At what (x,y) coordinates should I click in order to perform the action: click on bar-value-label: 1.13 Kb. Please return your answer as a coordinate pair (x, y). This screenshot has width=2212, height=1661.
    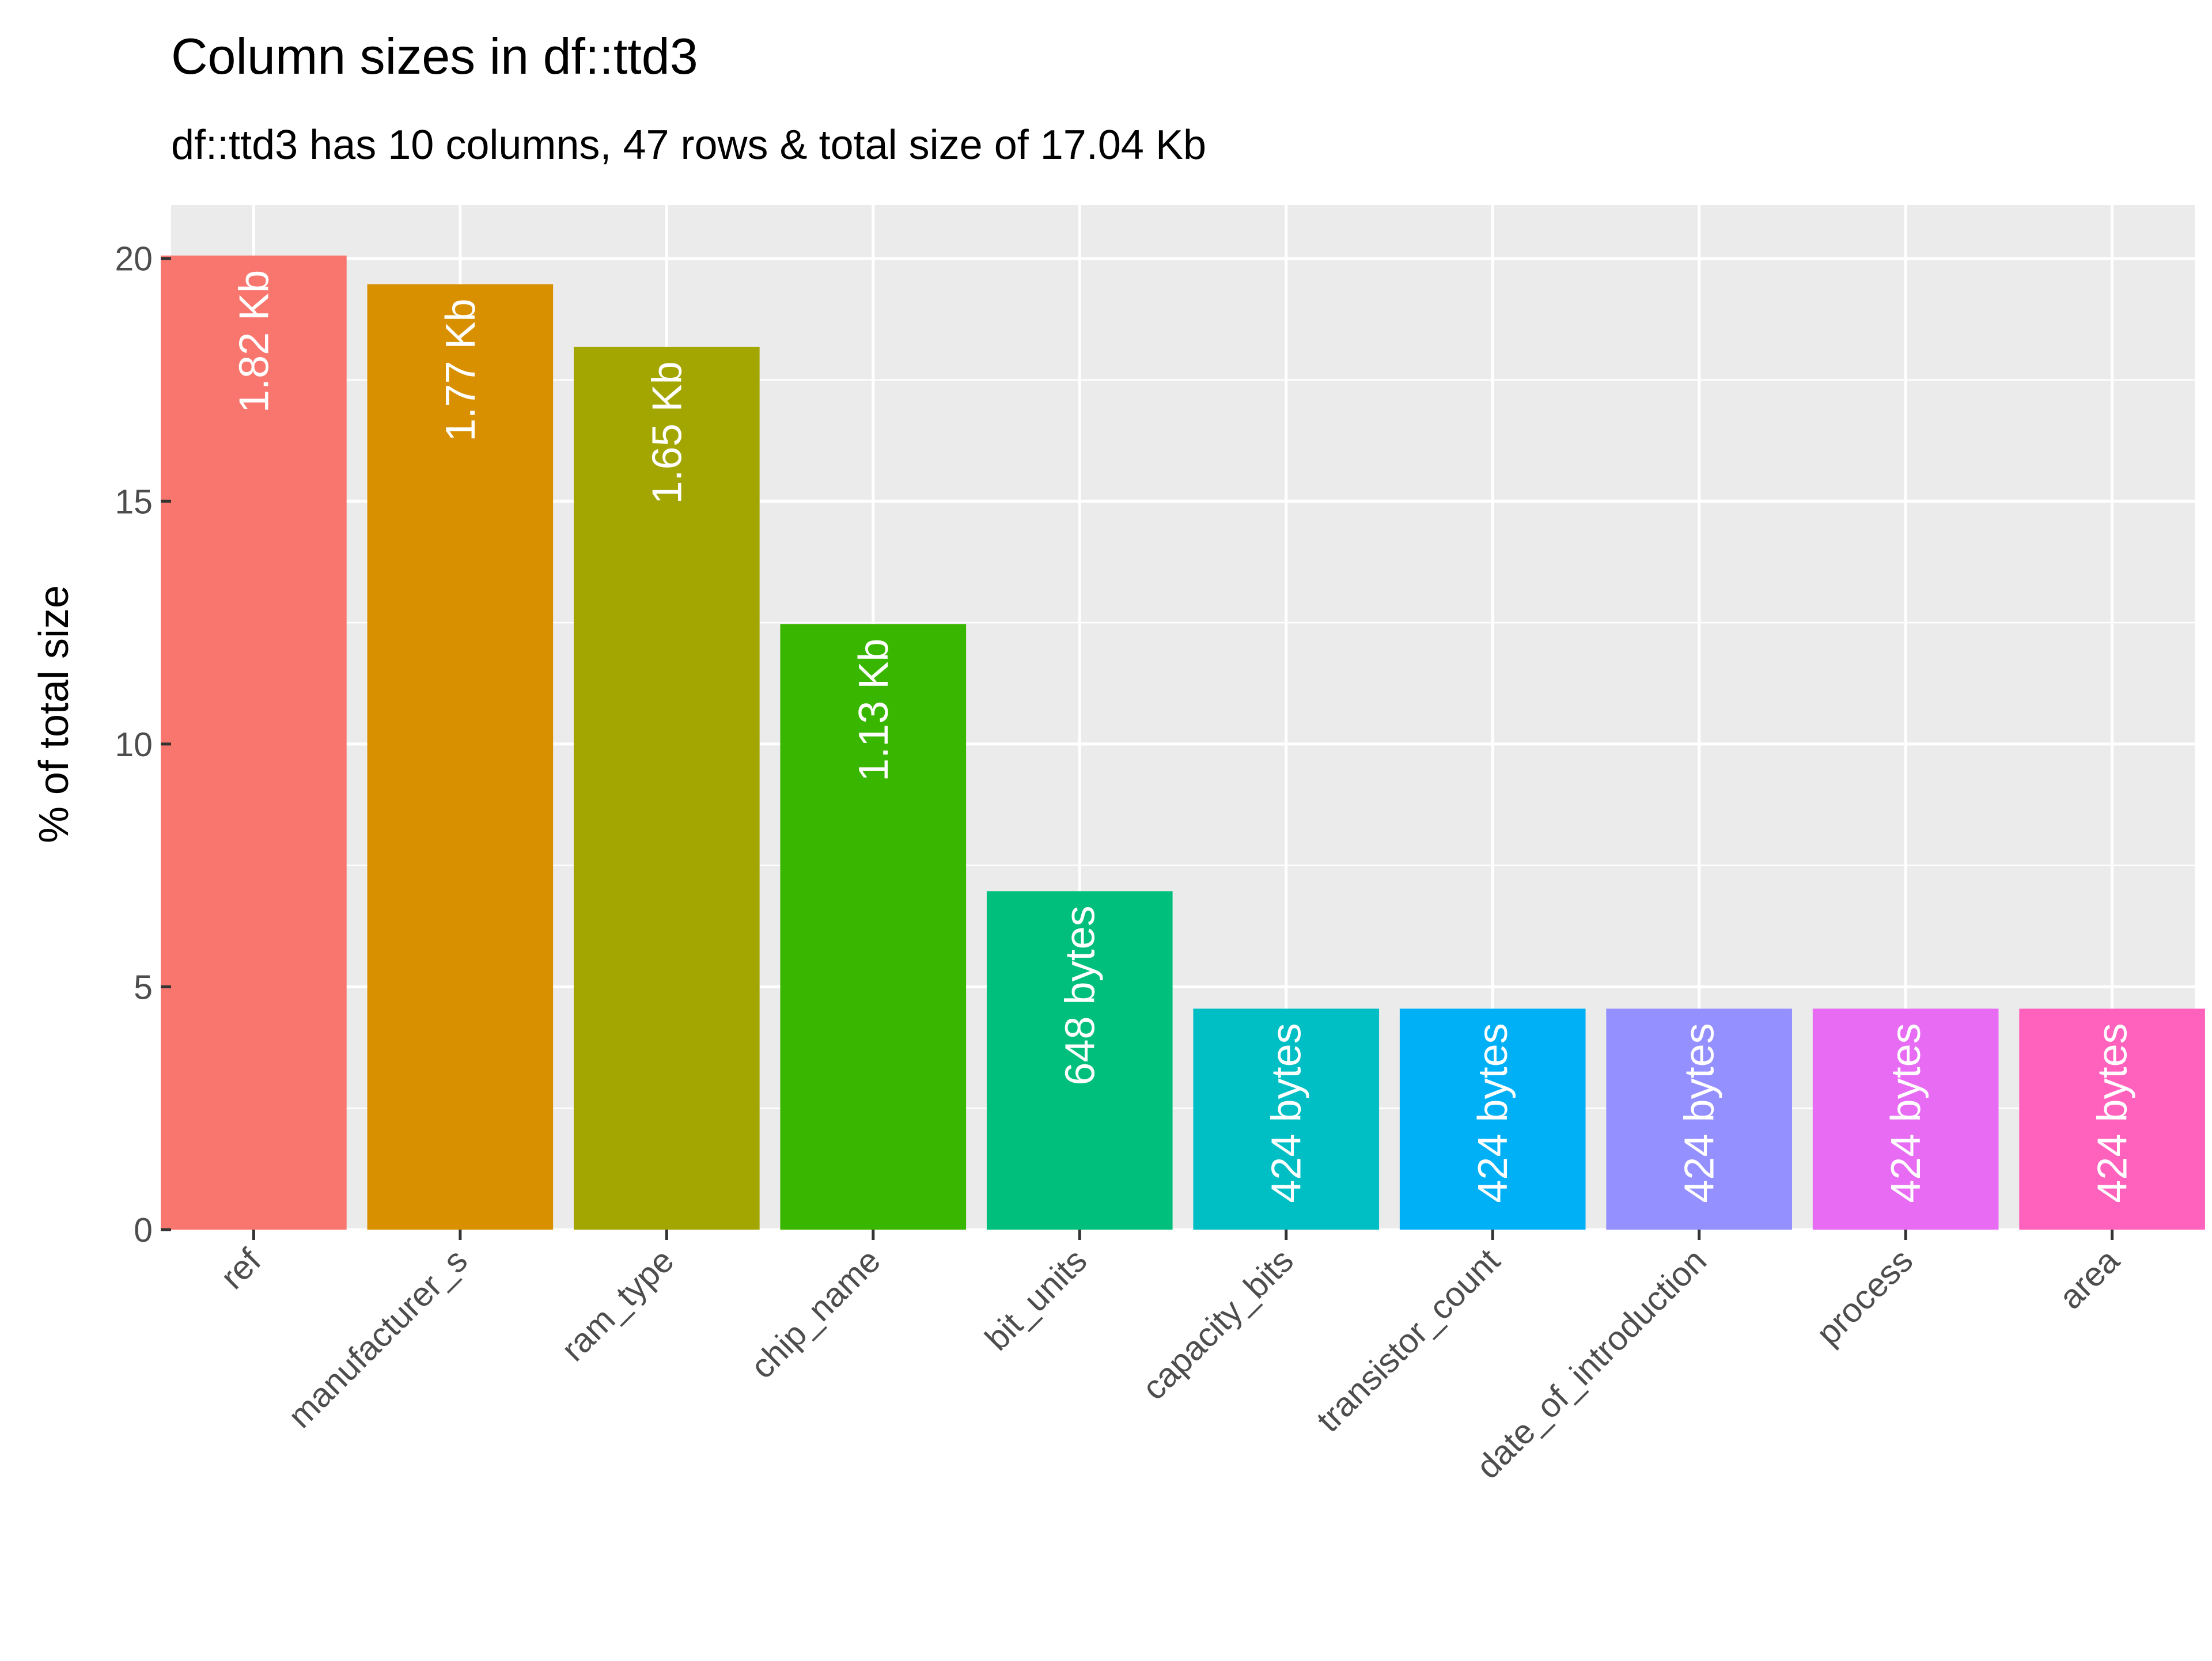
    Looking at the image, I should click on (874, 710).